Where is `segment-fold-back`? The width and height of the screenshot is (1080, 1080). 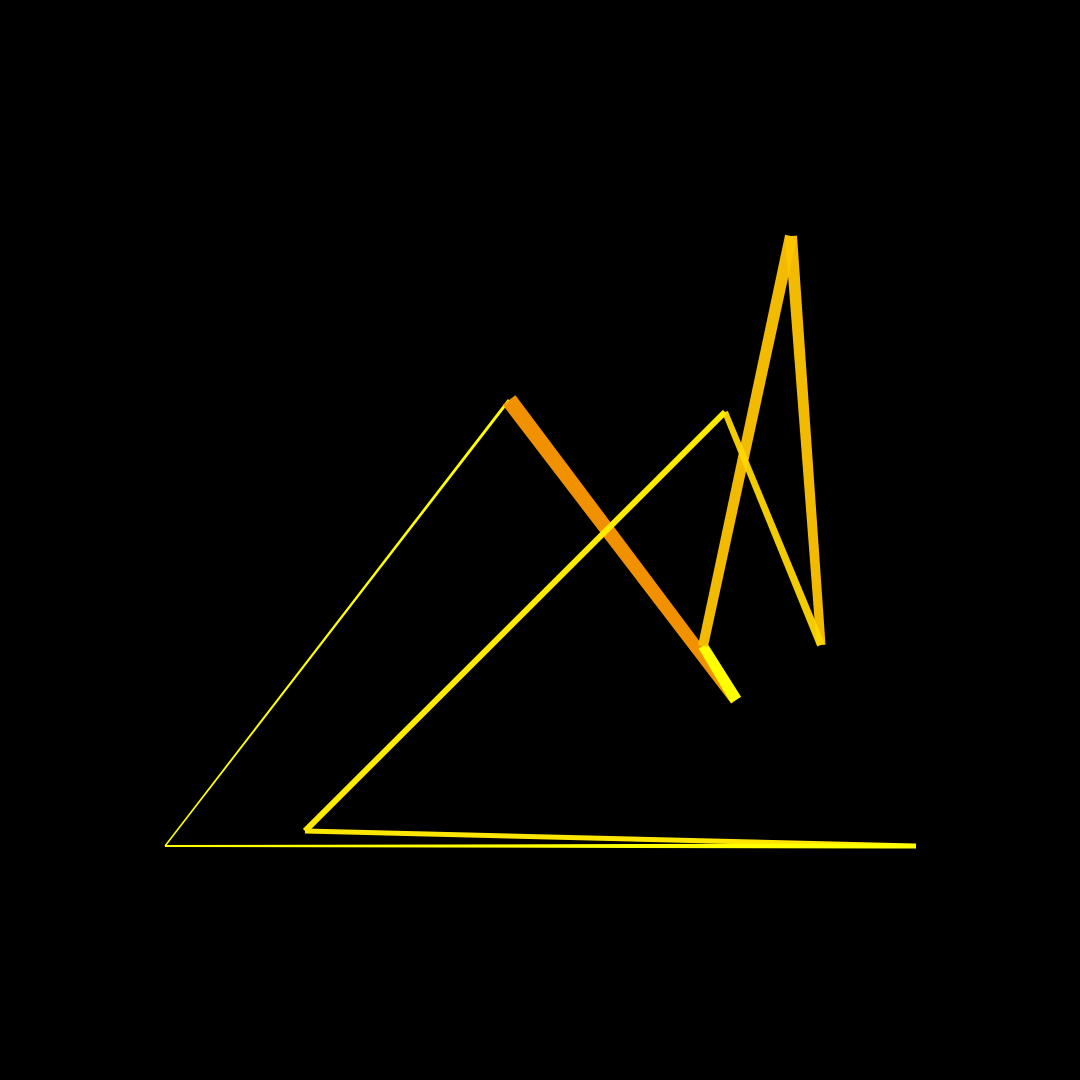
segment-fold-back is located at coordinates (773, 528).